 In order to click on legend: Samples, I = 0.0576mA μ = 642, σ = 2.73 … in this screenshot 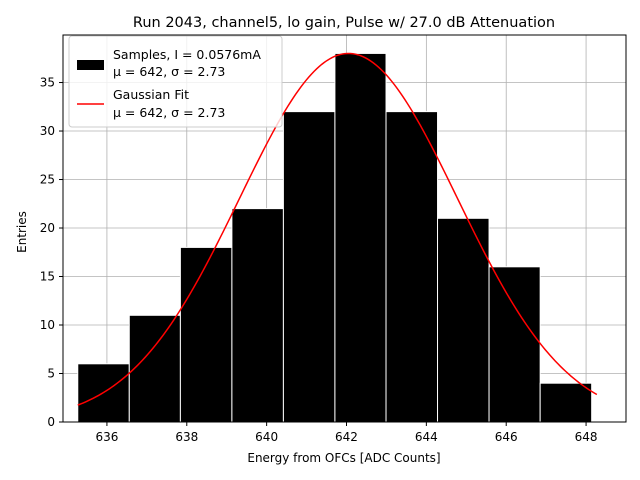, I will do `click(175, 81)`.